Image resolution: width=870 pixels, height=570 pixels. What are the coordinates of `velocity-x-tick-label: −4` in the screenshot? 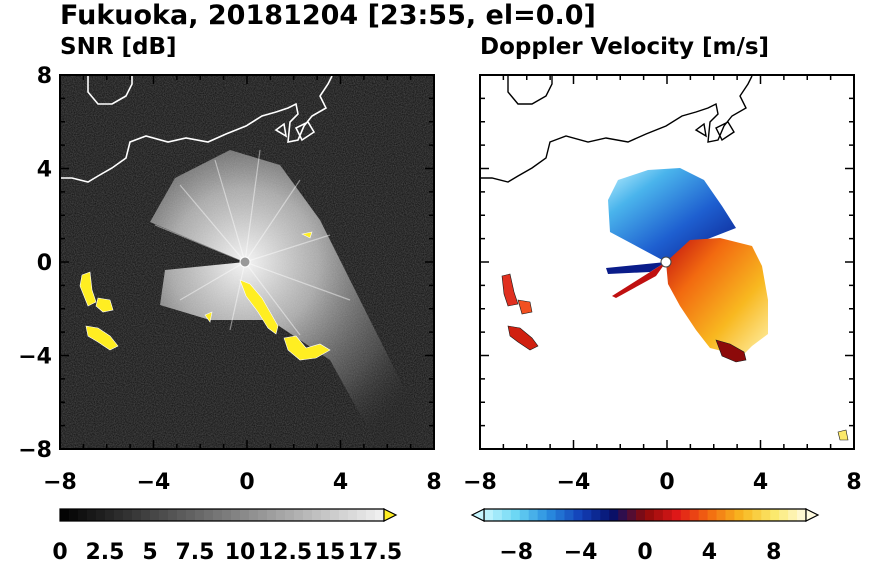 It's located at (574, 482).